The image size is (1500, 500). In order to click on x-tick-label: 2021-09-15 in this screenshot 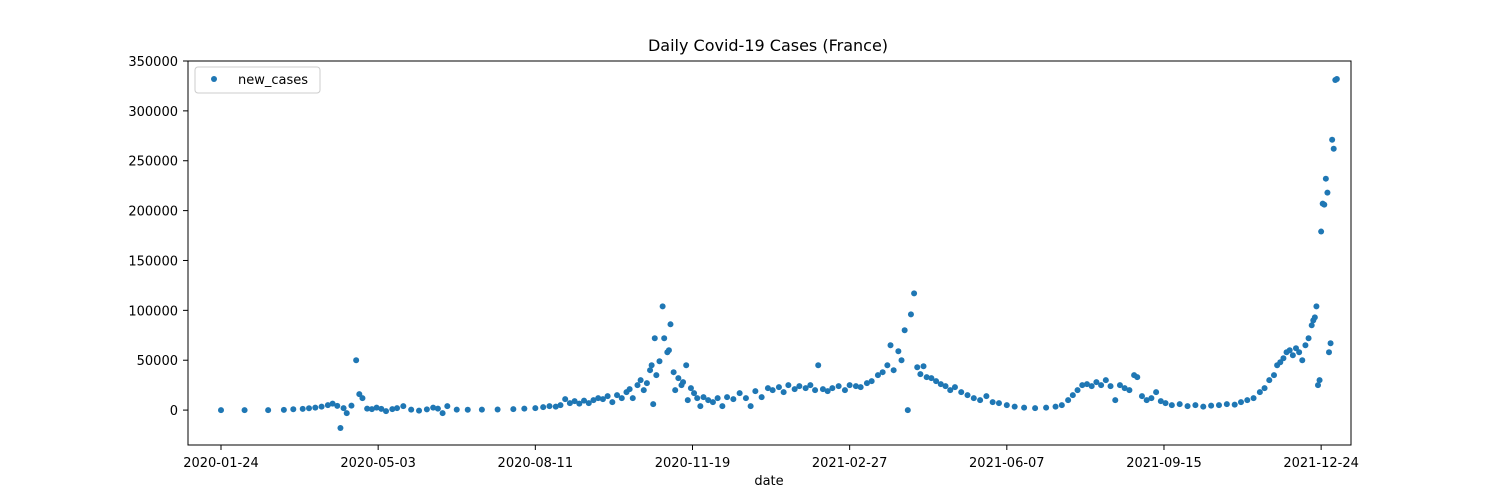, I will do `click(1164, 463)`.